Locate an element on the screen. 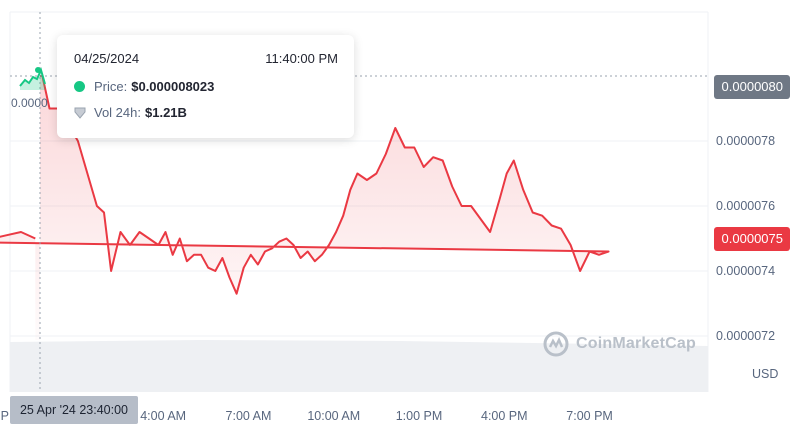  x-tick-label: 7:00 PM is located at coordinates (589, 416).